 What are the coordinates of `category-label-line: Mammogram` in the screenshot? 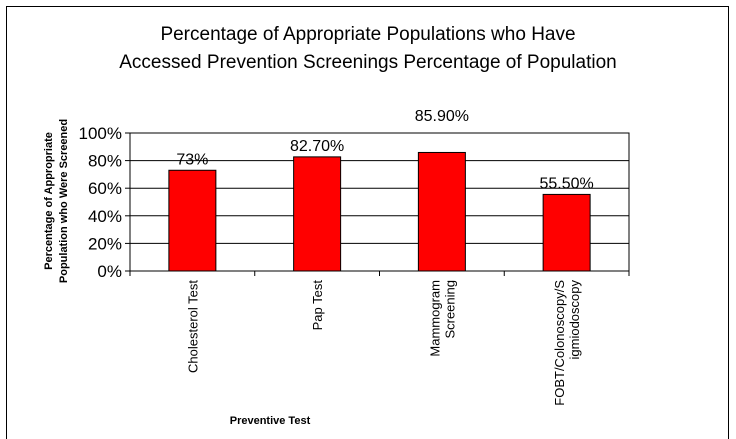 It's located at (434, 318).